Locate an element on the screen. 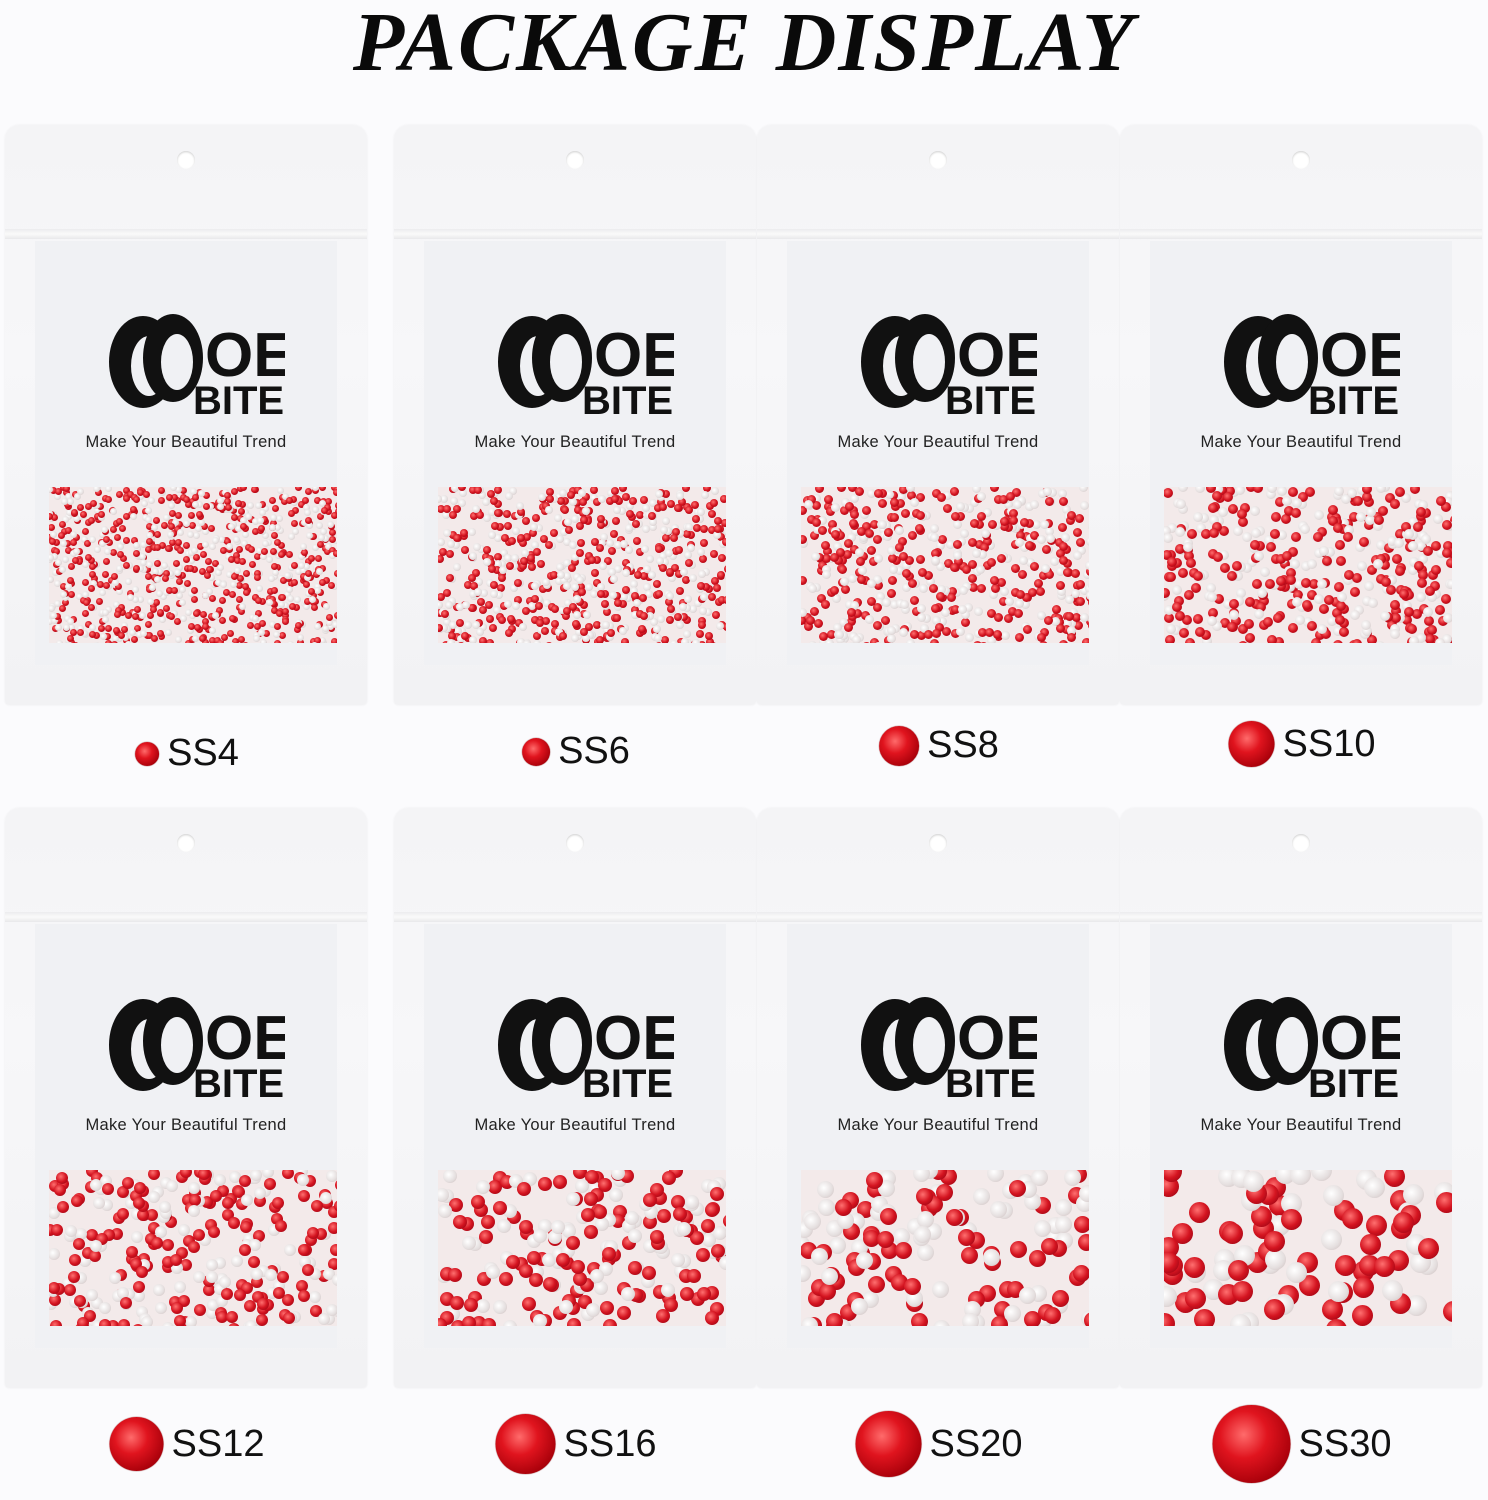 The image size is (1488, 1500). svg-text: BITE is located at coordinates (238, 1082).